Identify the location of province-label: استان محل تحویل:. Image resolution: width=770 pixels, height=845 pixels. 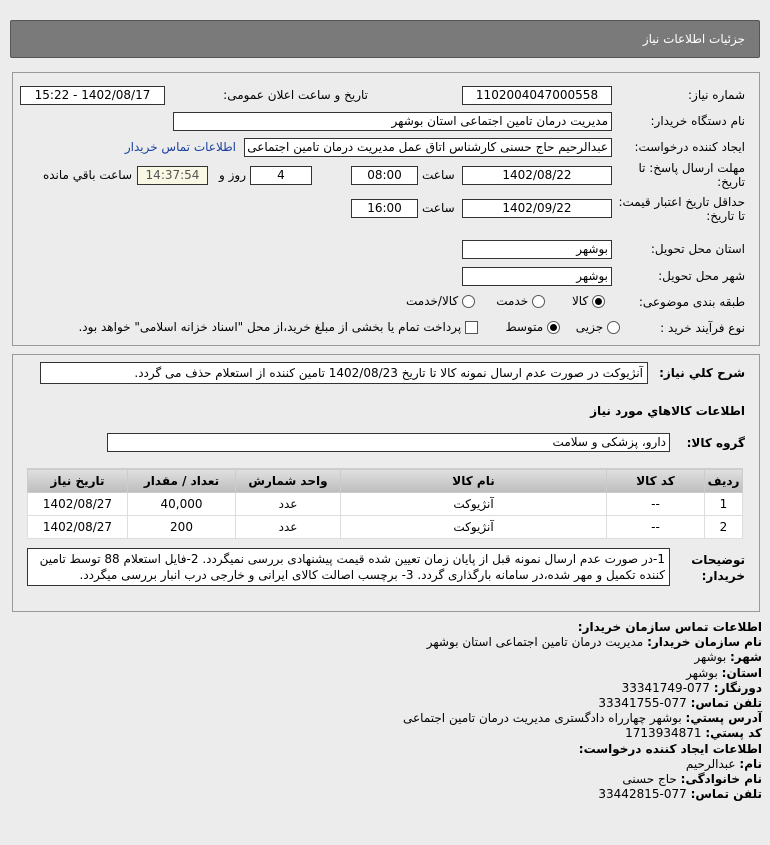
(697, 249).